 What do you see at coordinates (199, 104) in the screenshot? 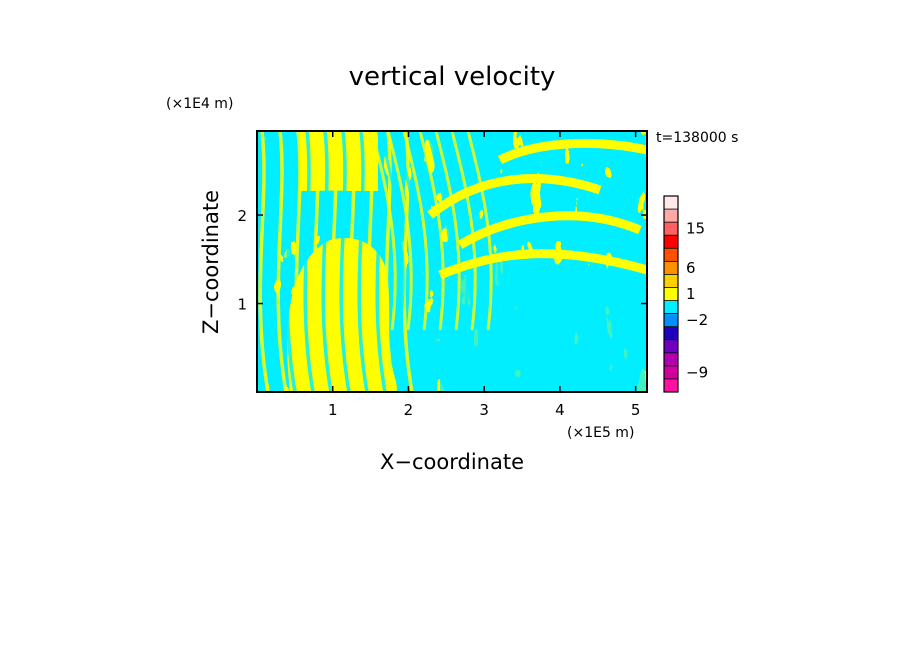
I see `y-unit-label: (×1E4 m)` at bounding box center [199, 104].